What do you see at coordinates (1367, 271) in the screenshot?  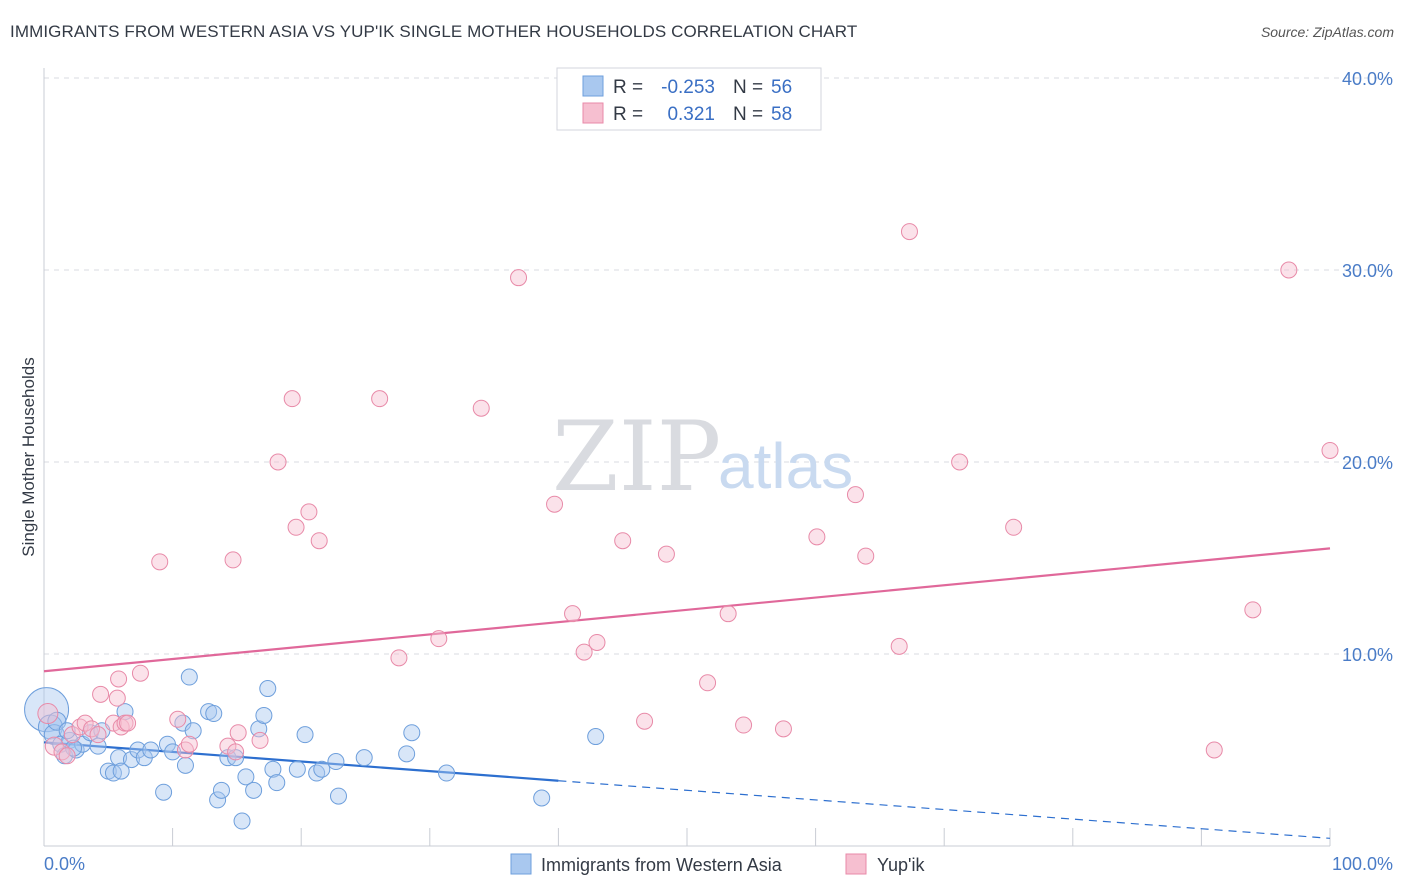 I see `y-tick-label-30: 30.0%` at bounding box center [1367, 271].